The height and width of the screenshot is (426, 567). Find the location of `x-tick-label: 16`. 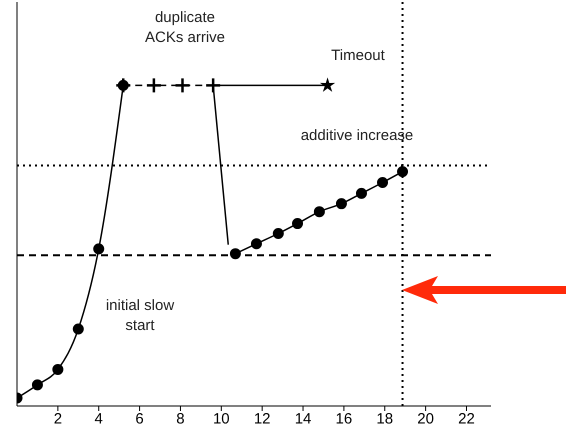

x-tick-label: 16 is located at coordinates (344, 418).